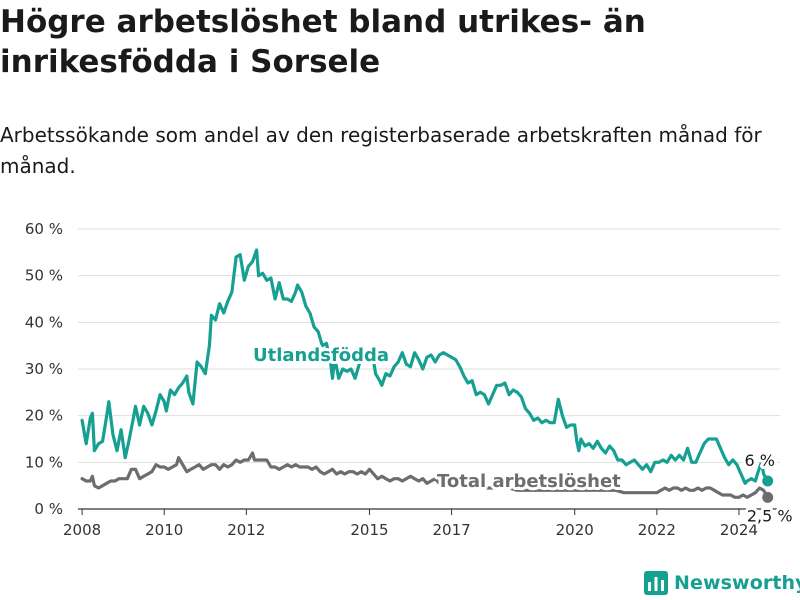  What do you see at coordinates (44, 276) in the screenshot?
I see `y-tick-label: 50 %` at bounding box center [44, 276].